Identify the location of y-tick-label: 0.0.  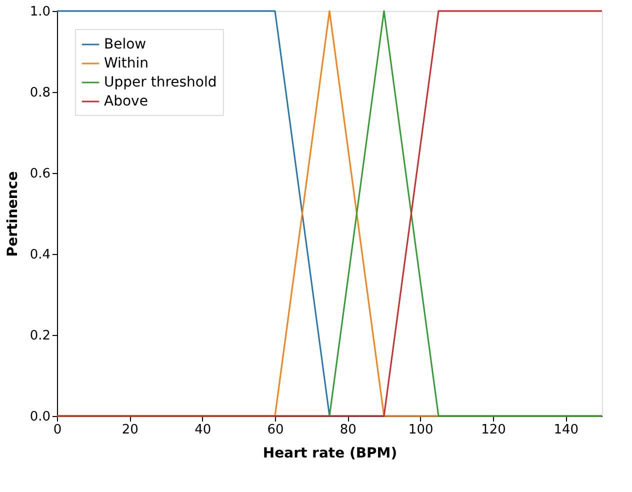
(40, 417).